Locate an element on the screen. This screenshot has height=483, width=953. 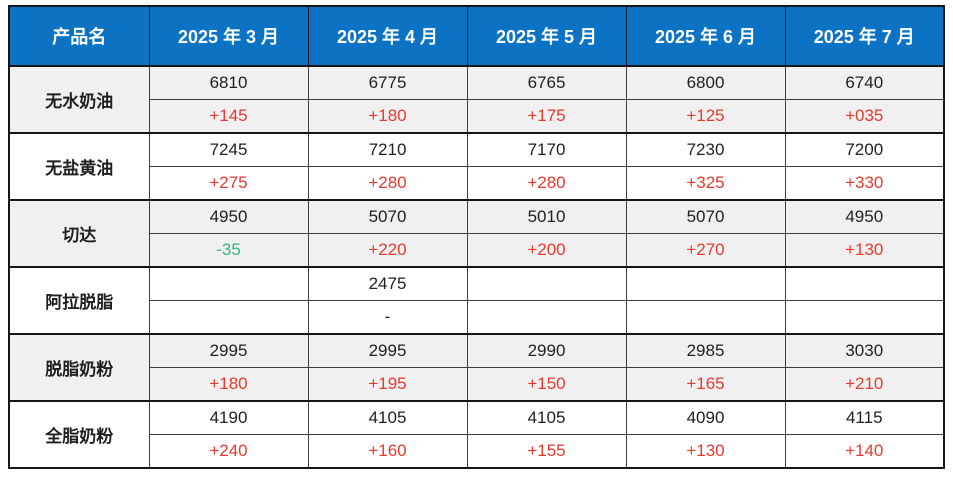
table-row: +180 +195 +150 +165 +210 is located at coordinates (477, 384).